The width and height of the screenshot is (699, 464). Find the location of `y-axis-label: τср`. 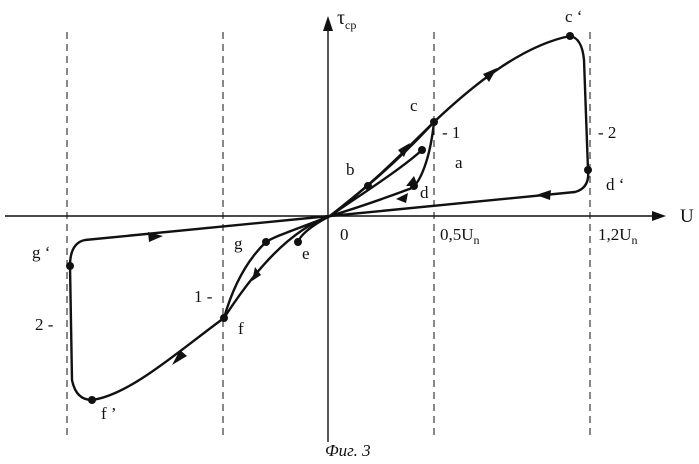

y-axis-label: τср is located at coordinates (346, 19).